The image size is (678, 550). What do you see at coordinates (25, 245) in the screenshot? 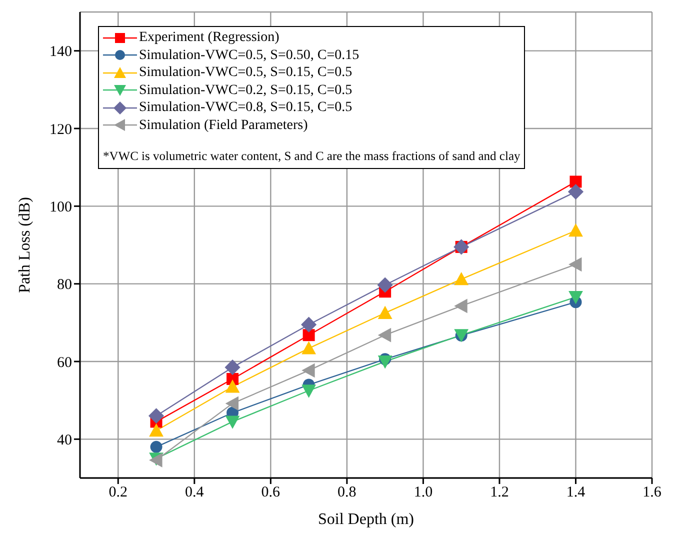
I see `y-axis-title: Path Loss (dB)` at bounding box center [25, 245].